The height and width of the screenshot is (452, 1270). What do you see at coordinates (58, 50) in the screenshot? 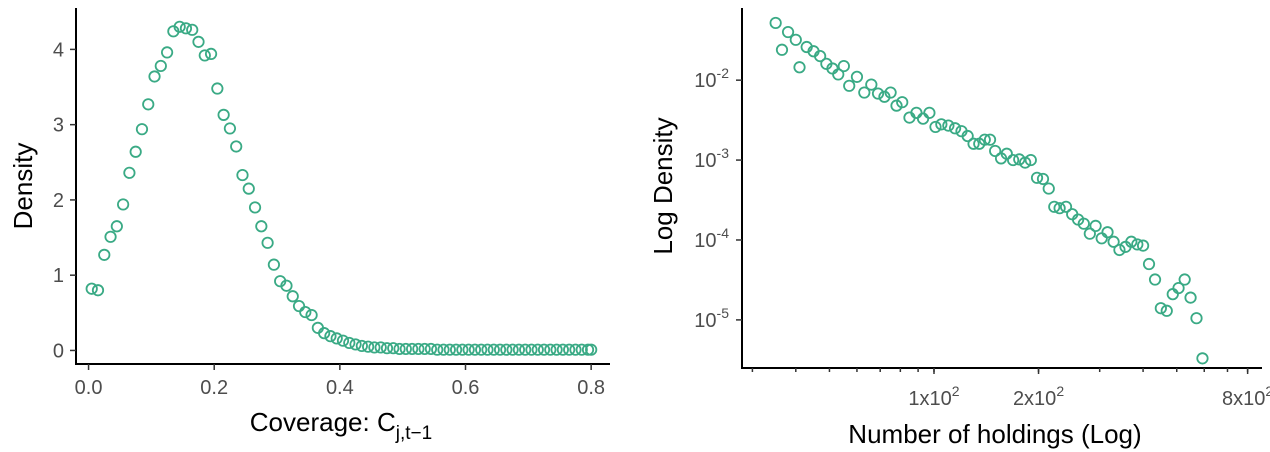
I see `left-y-tick-label: 4` at bounding box center [58, 50].